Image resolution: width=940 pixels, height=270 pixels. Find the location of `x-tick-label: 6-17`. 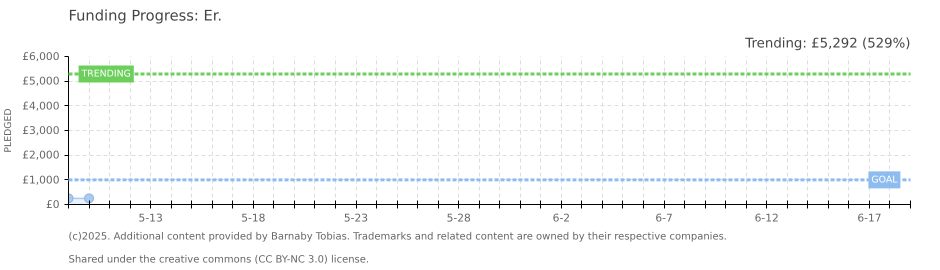

x-tick-label: 6-17 is located at coordinates (869, 218).